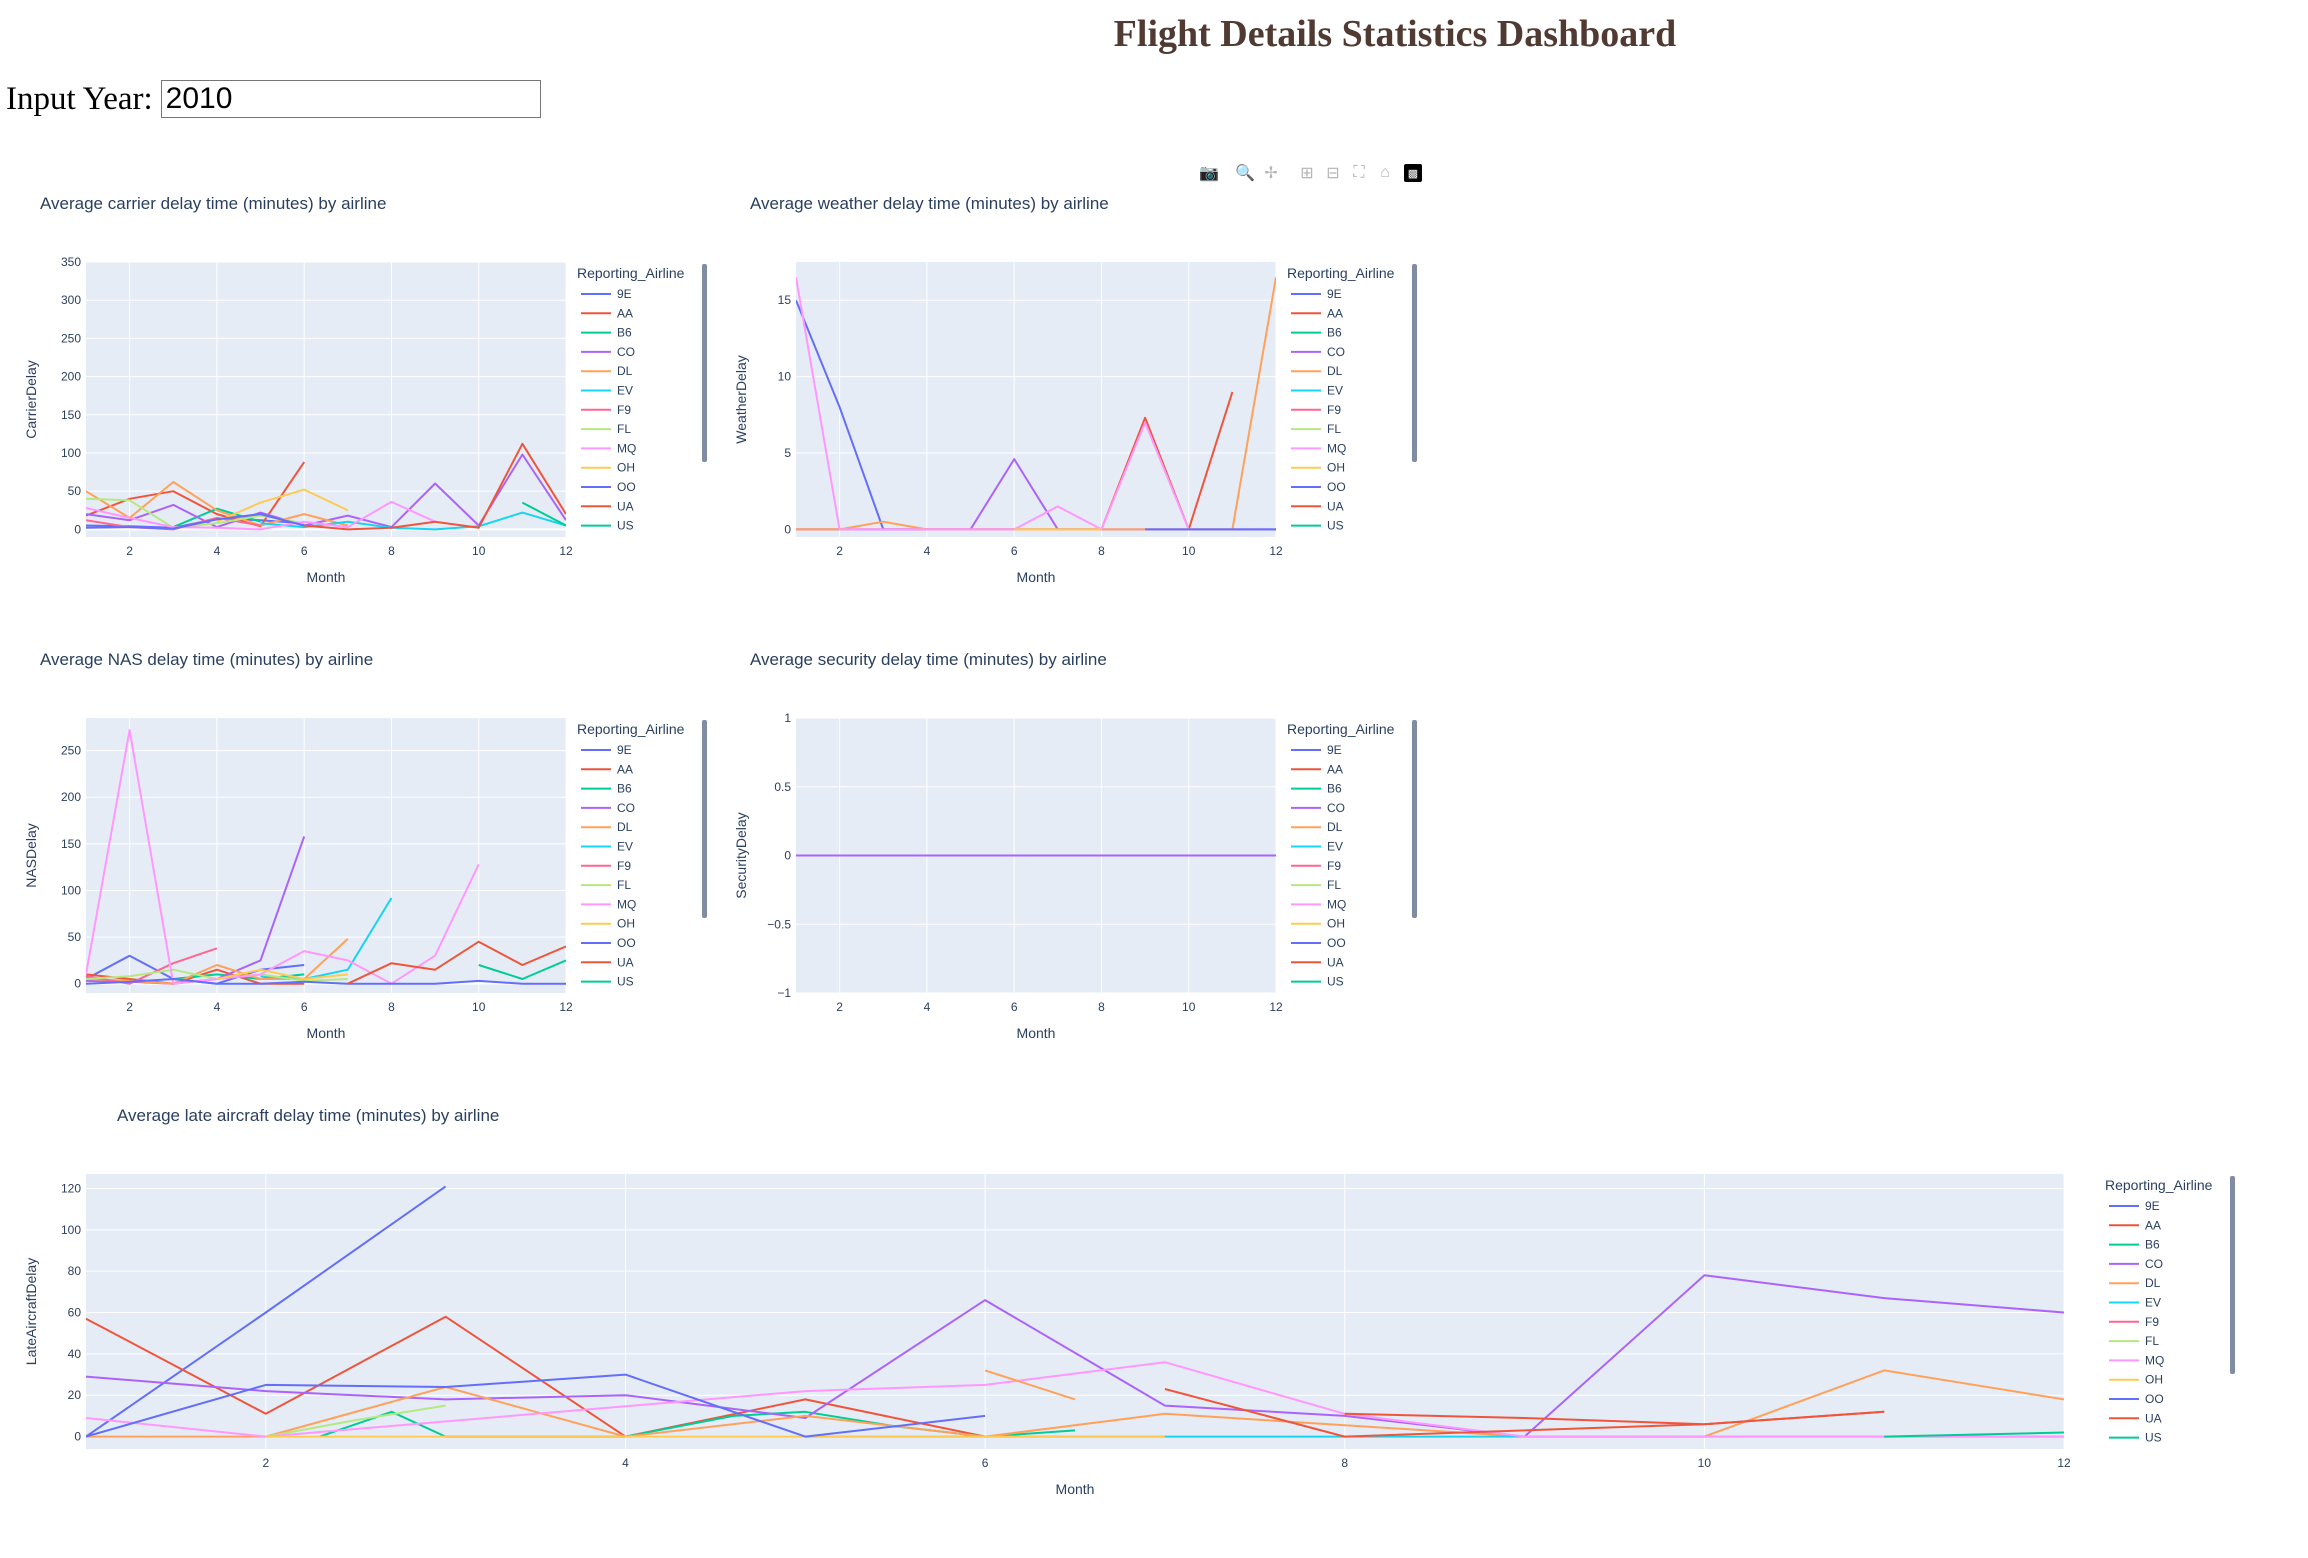  I want to click on series-line-FL, so click(355, 1421).